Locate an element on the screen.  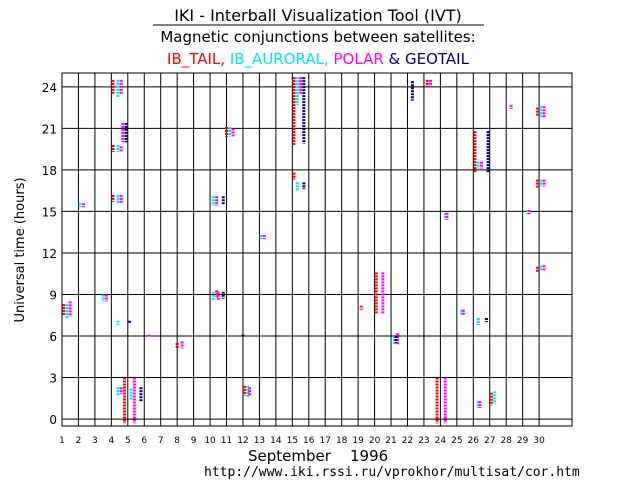
x-tick-label: 13 is located at coordinates (259, 441).